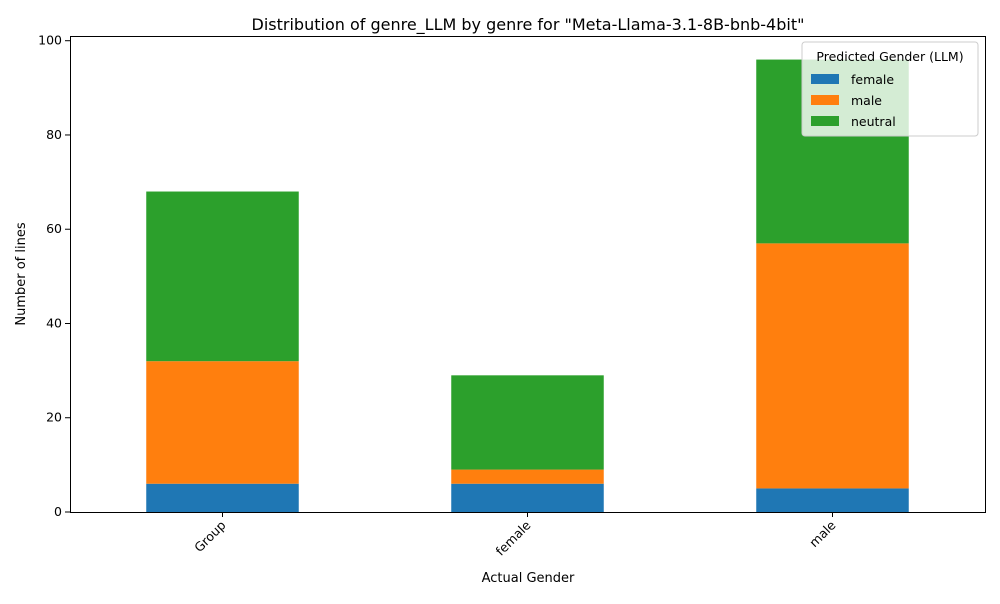  What do you see at coordinates (825, 121) in the screenshot?
I see `legend-swatch-neutral` at bounding box center [825, 121].